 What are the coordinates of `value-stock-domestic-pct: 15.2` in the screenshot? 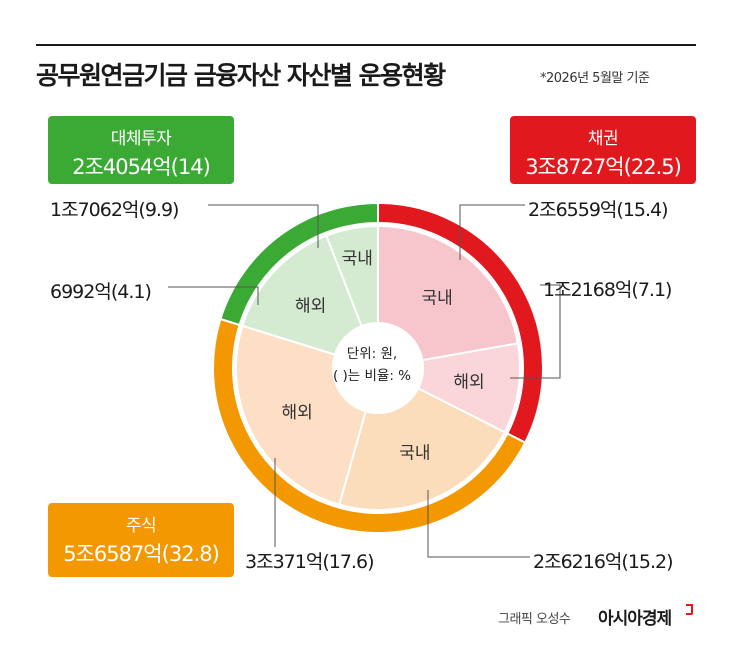 It's located at (647, 562).